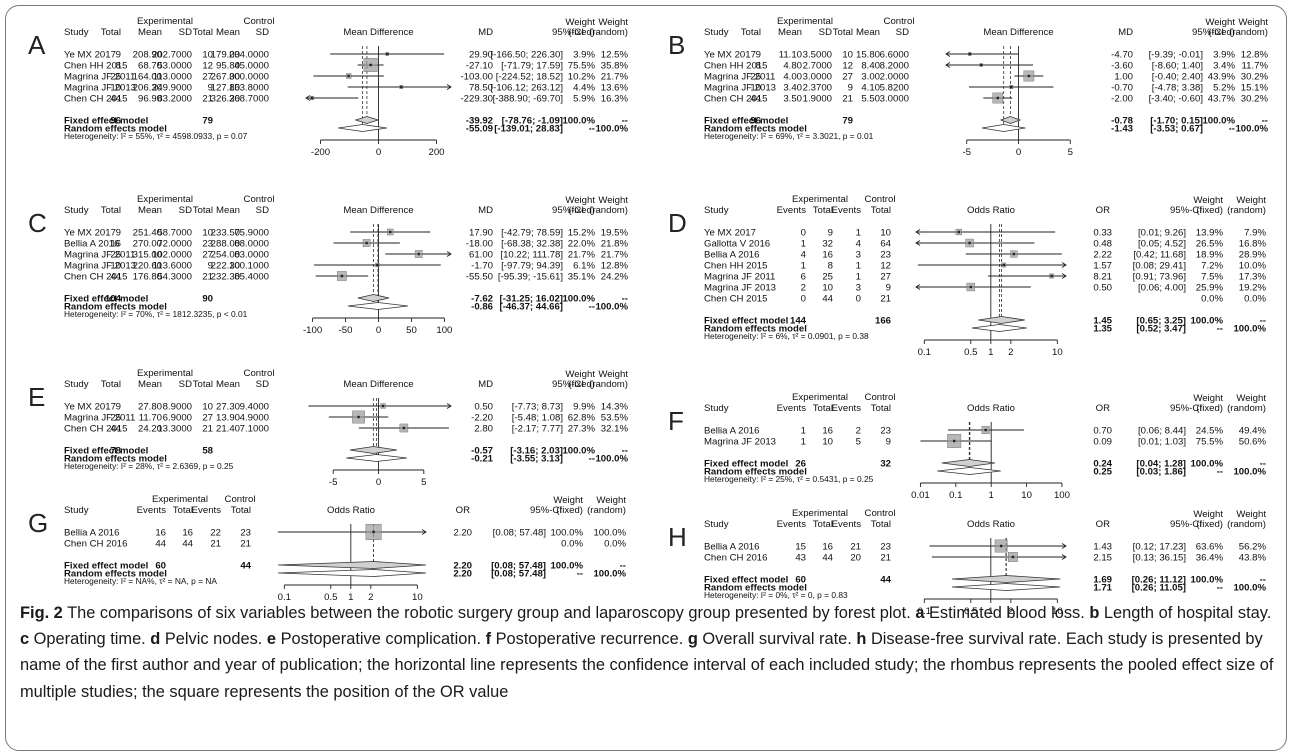 This screenshot has height=754, width=1292. I want to click on study-name: Magrina JF 2013, so click(740, 288).